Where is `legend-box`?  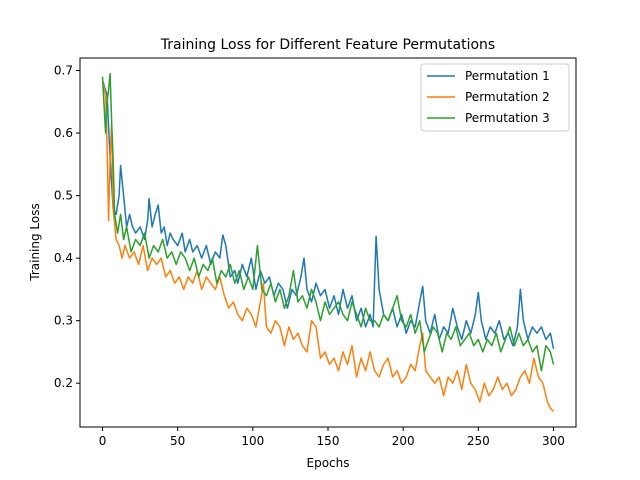 legend-box is located at coordinates (495, 97).